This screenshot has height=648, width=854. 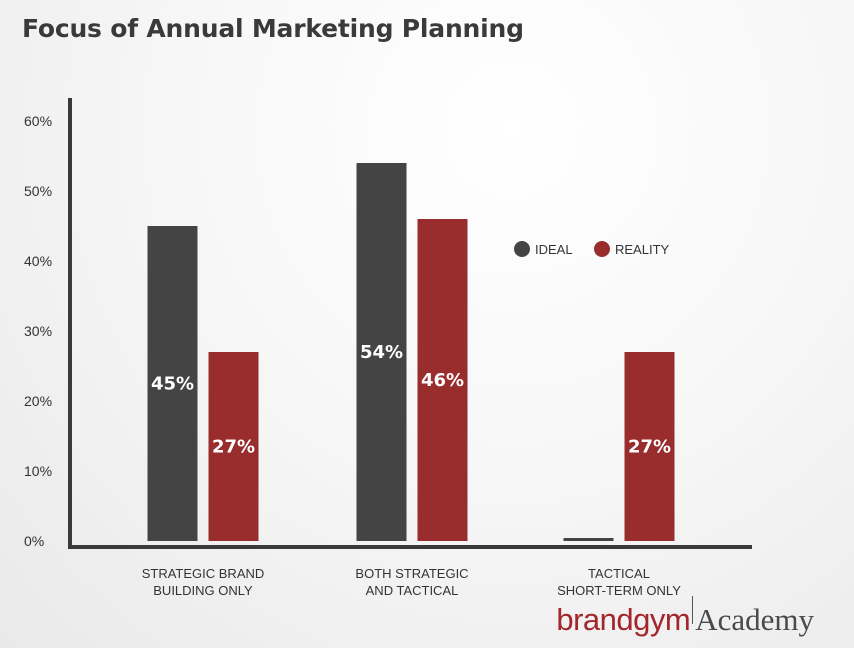 What do you see at coordinates (38, 401) in the screenshot?
I see `y-tick-label: 20%` at bounding box center [38, 401].